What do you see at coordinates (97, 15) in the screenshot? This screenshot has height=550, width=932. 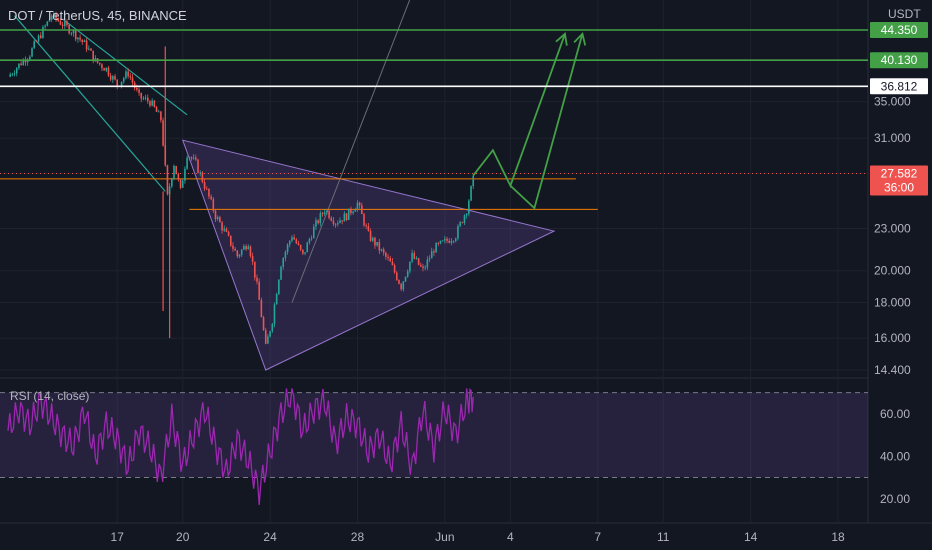 I see `chart-title: DOT / TetherUS, 45, BINANCE` at bounding box center [97, 15].